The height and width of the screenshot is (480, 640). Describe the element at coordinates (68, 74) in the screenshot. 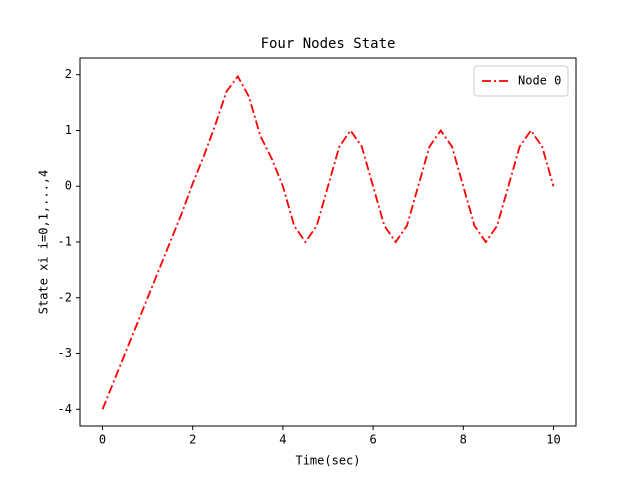

I see `y-tick-label: 2` at that location.